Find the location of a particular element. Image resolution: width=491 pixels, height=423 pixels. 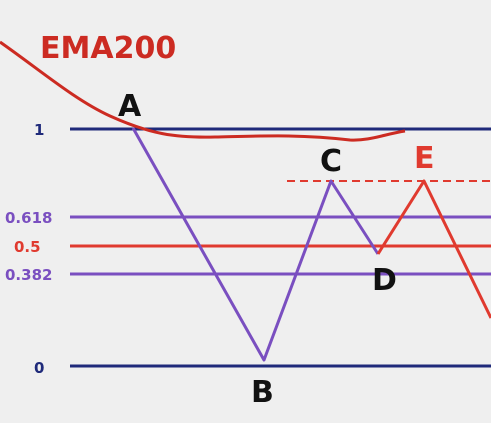

point-d-label: D is located at coordinates (384, 280).